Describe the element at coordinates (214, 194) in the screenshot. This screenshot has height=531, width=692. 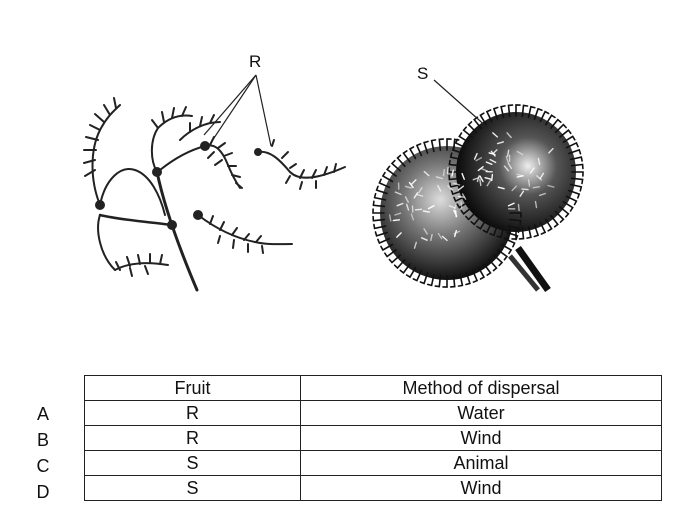
I see `fruit-r-drawing` at that location.